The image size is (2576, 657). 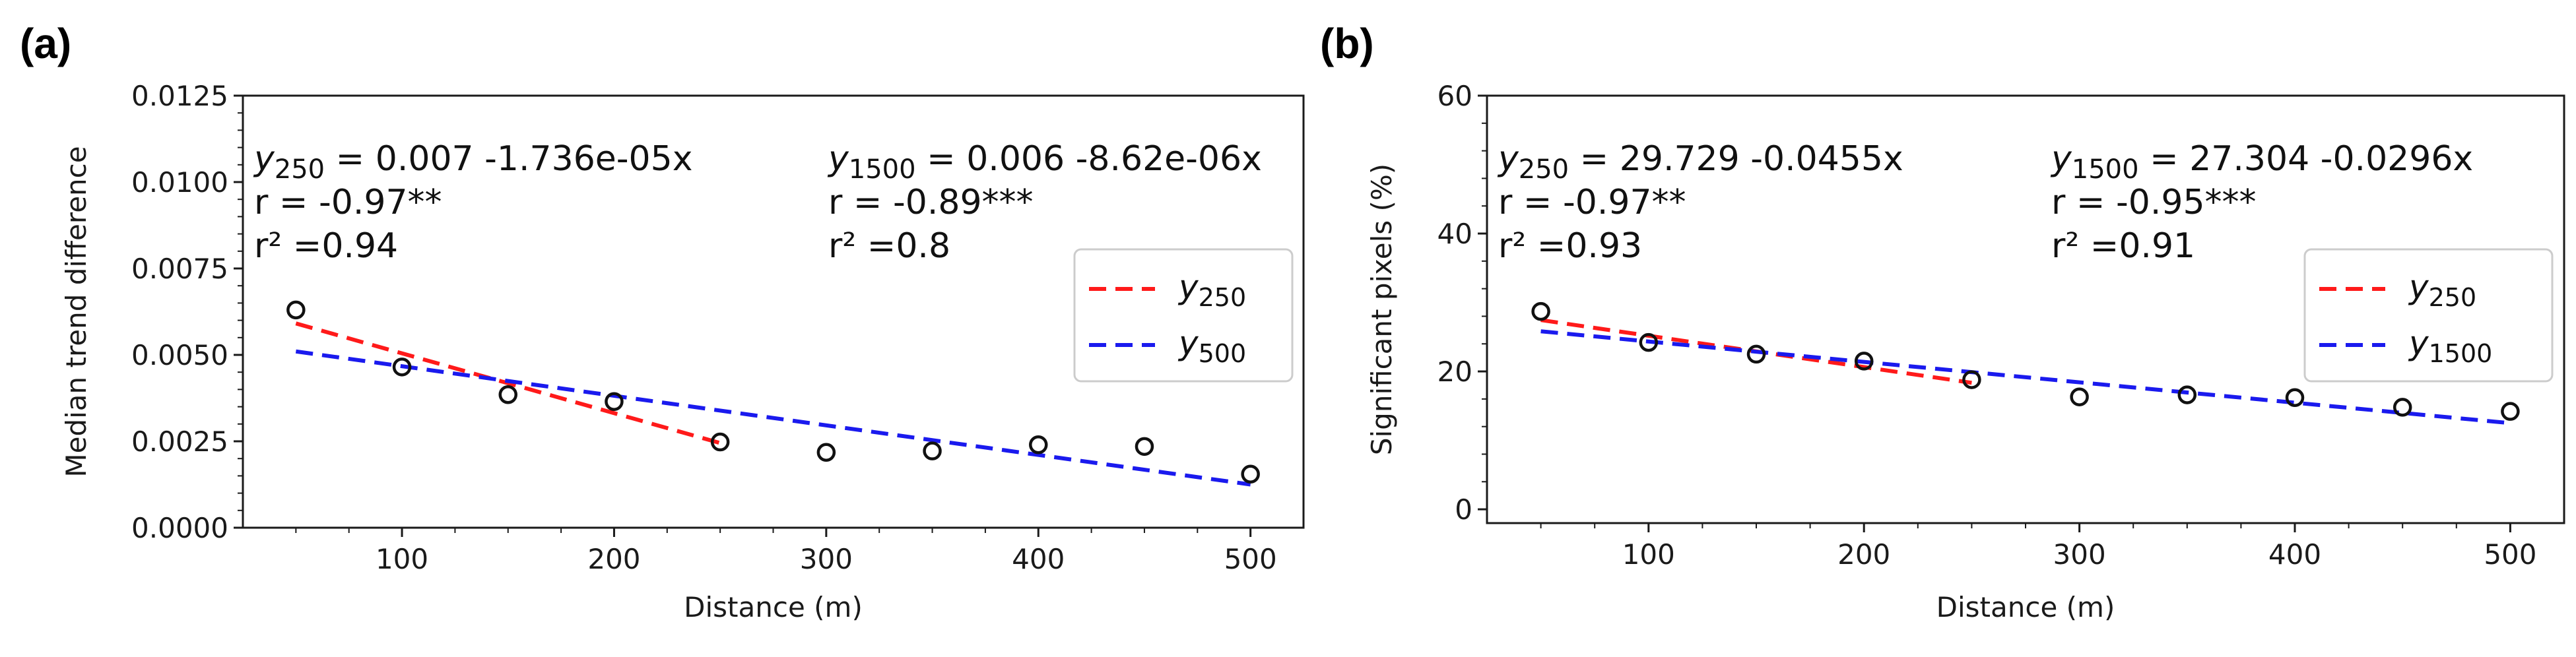 What do you see at coordinates (1454, 372) in the screenshot?
I see `y-tick-label: 20` at bounding box center [1454, 372].